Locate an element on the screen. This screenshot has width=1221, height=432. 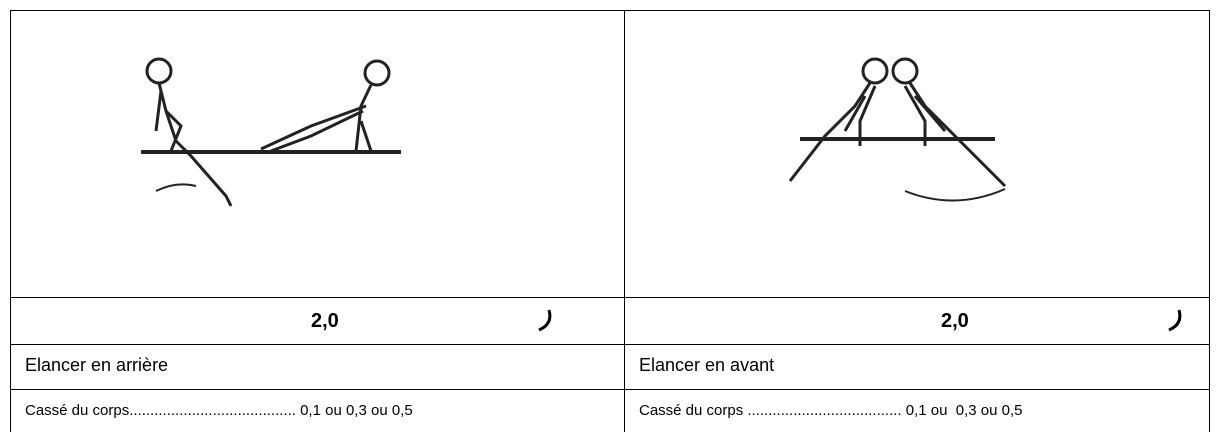
element-name: Elancer en arrière is located at coordinates (97, 365).